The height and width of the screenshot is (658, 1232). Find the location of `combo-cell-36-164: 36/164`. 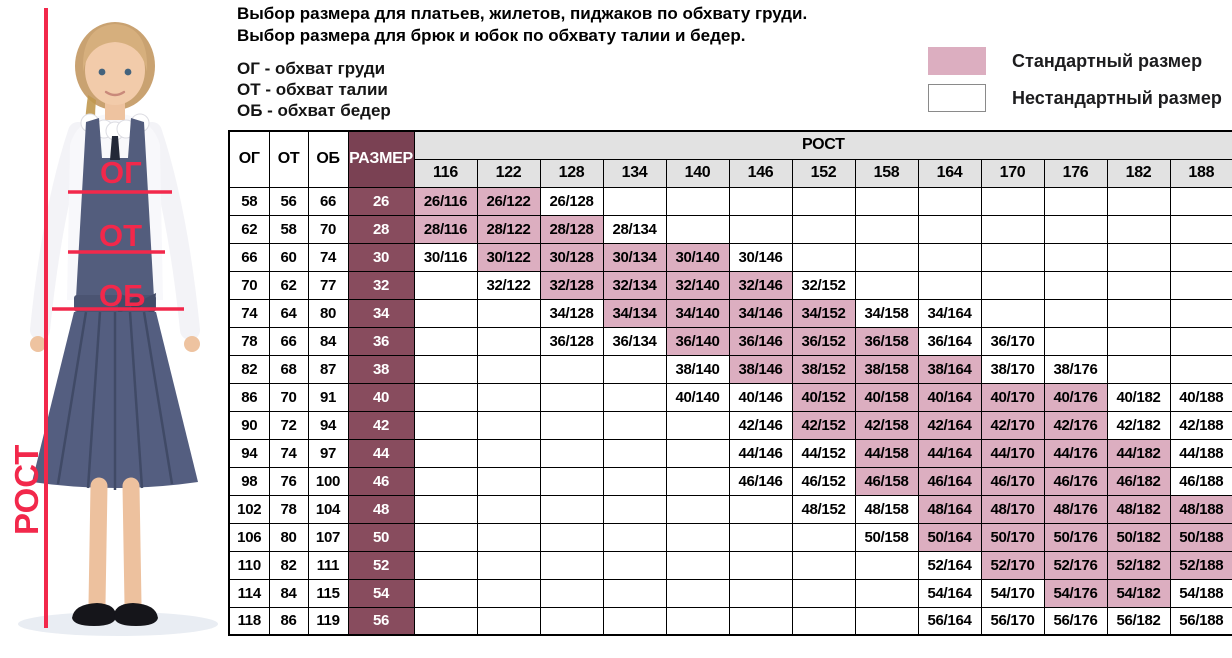

combo-cell-36-164: 36/164 is located at coordinates (949, 341).